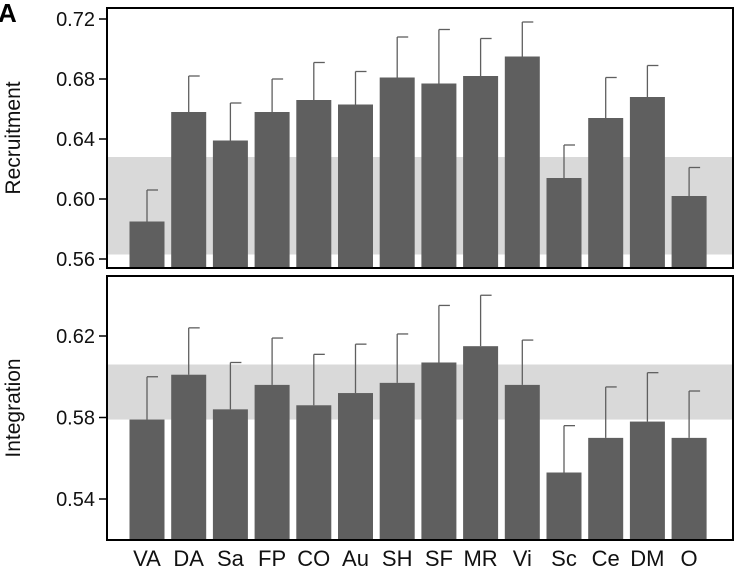 The width and height of the screenshot is (736, 576). Describe the element at coordinates (75, 419) in the screenshot. I see `y-tick-label: 0.58` at that location.